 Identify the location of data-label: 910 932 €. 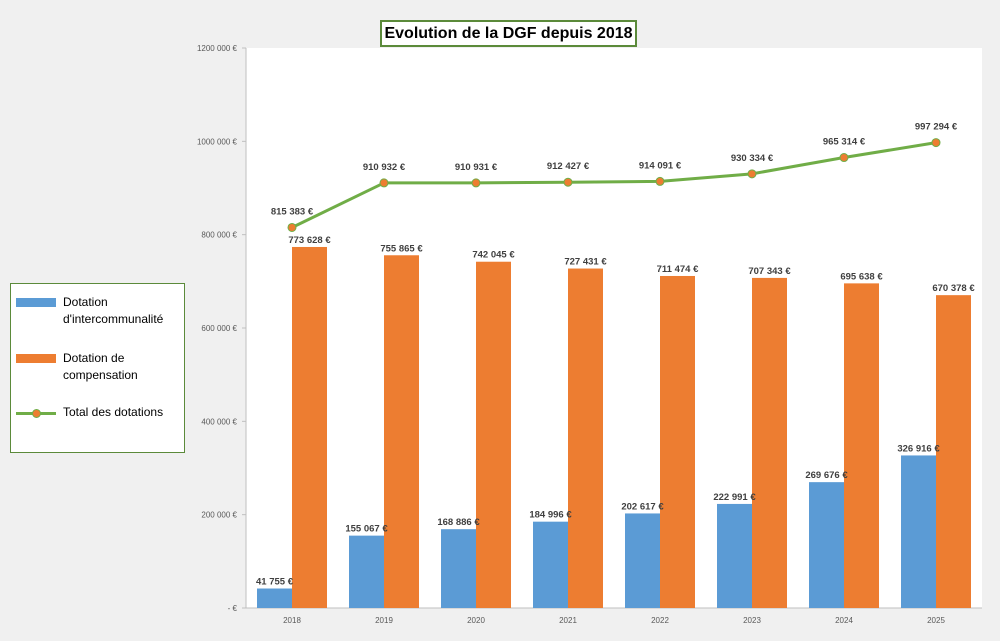
(384, 167).